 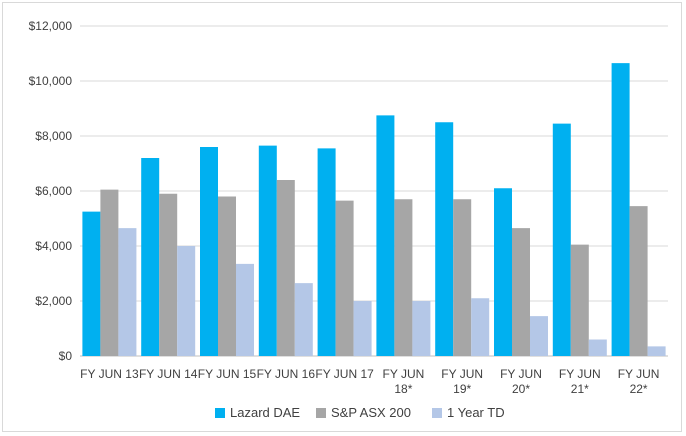 What do you see at coordinates (51, 26) in the screenshot?
I see `y-tick-label: $12,000` at bounding box center [51, 26].